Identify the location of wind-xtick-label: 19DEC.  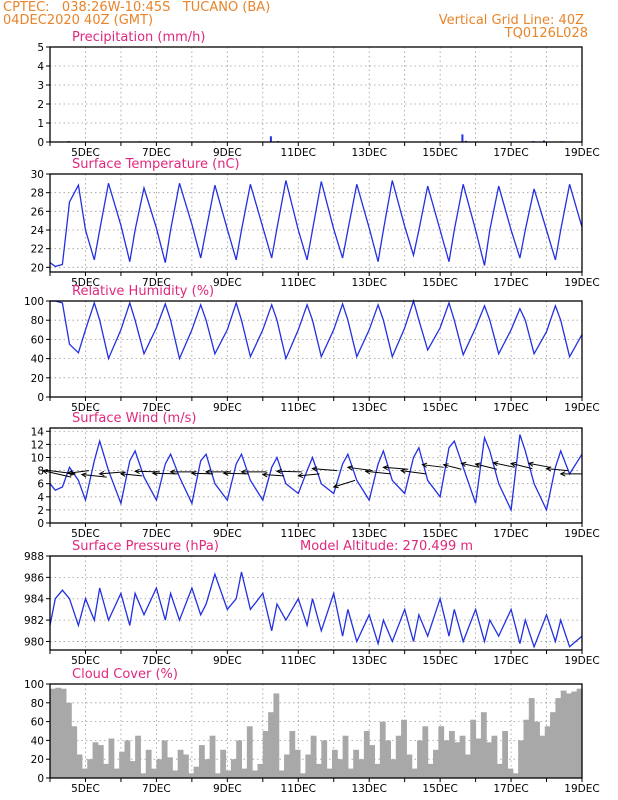
(581, 534).